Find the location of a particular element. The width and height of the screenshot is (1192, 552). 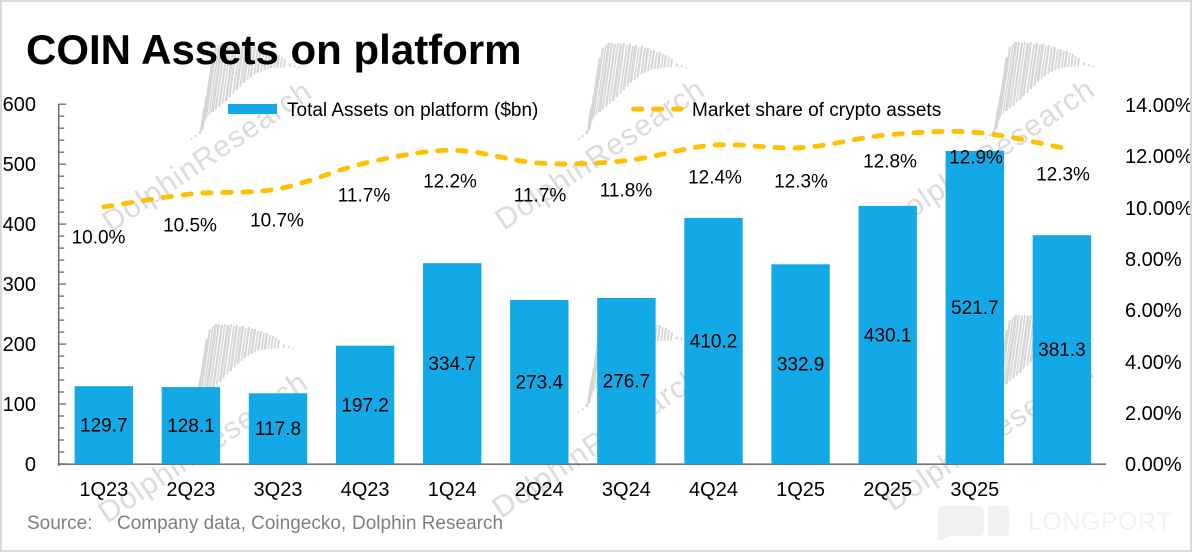

svg-text: 2Q23 is located at coordinates (190, 490).